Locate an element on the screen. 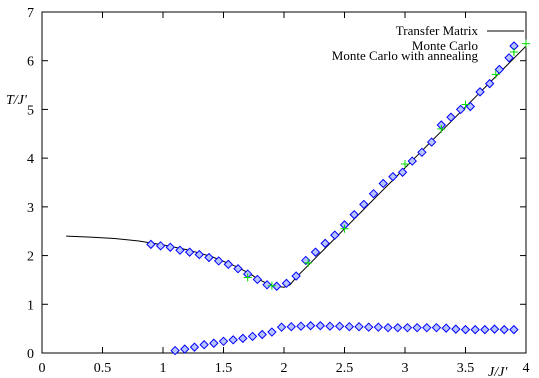  legend-label-monte-carlo-annealing: Monte Carlo with annealing is located at coordinates (405, 55).